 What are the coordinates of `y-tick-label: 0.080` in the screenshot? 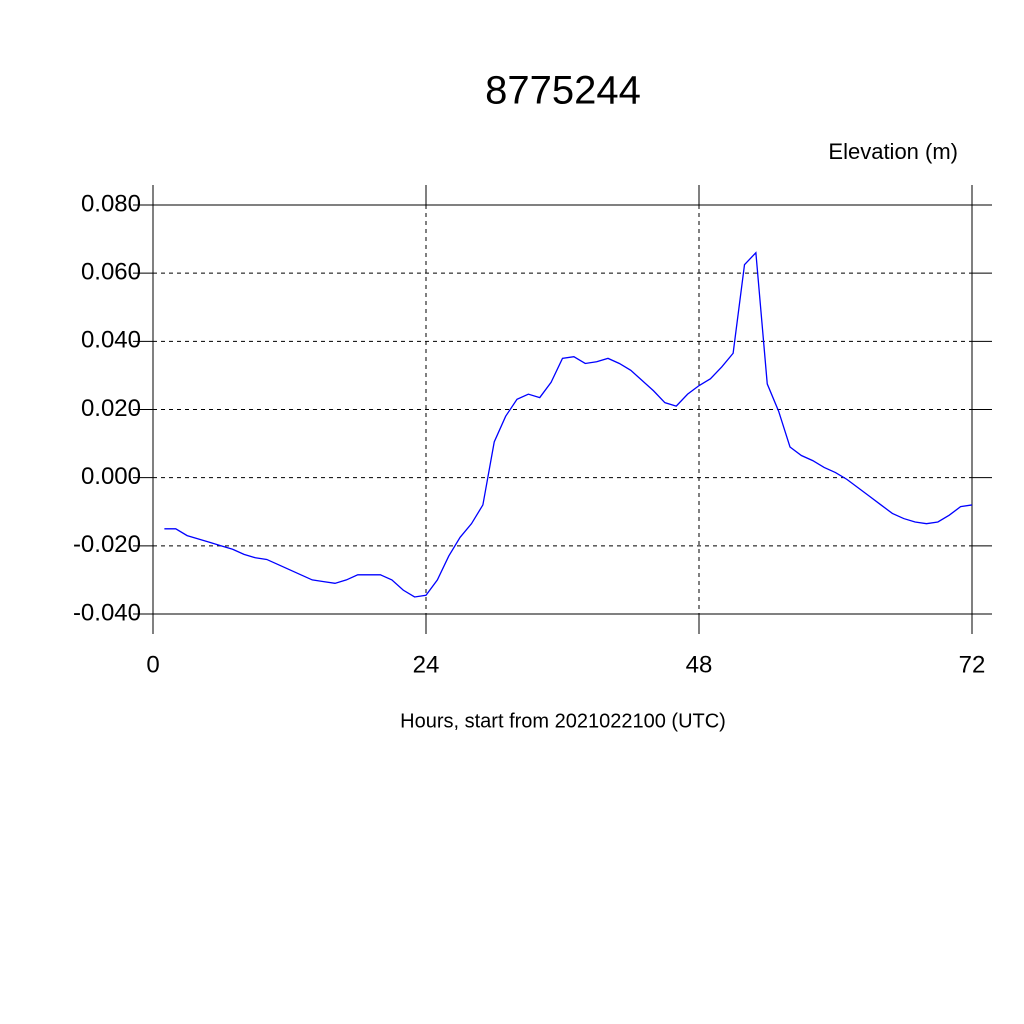 It's located at (111, 203).